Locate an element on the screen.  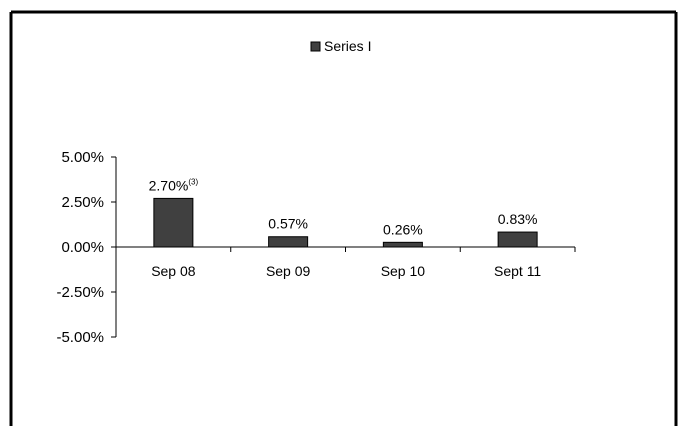
x-tick-label: Sep 10 is located at coordinates (403, 271).